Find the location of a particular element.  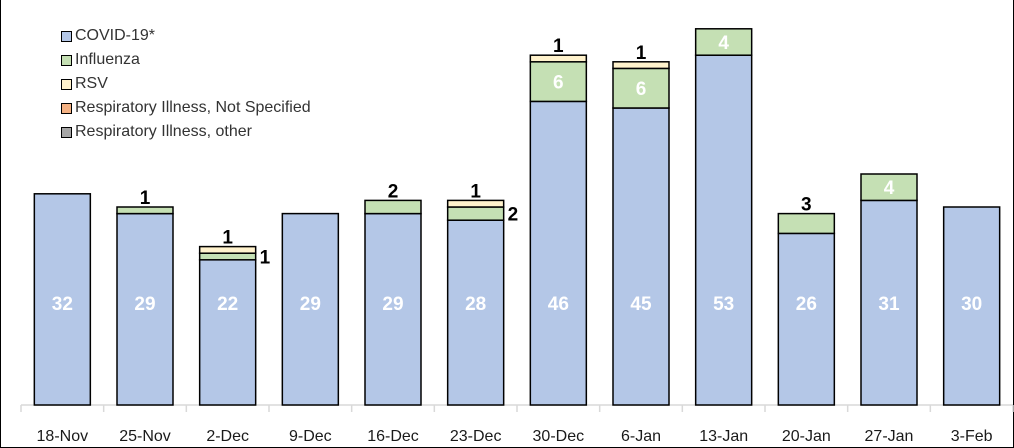

bar-covid-19-9-dec is located at coordinates (310, 309).